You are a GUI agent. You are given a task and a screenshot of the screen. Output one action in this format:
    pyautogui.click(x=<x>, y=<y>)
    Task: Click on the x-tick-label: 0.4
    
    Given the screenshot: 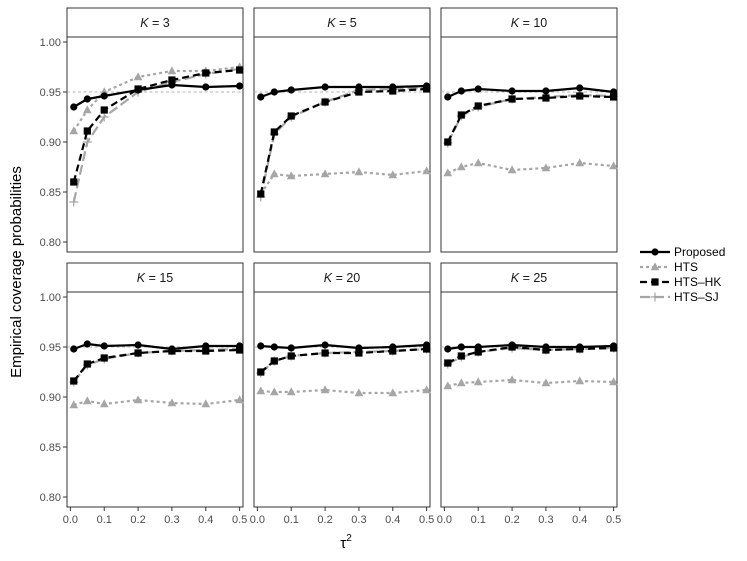 What is the action you would take?
    pyautogui.click(x=579, y=520)
    